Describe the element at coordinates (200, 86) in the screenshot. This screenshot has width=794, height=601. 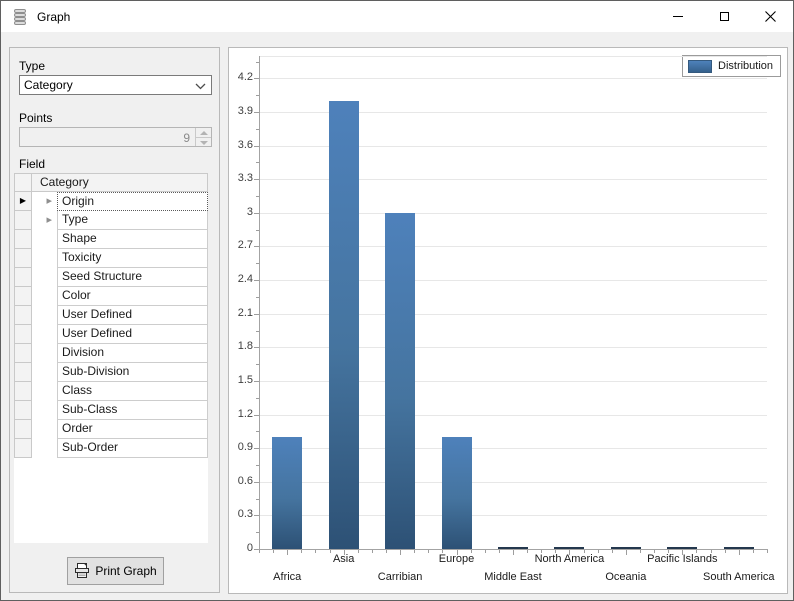
I see `chevron-down-icon` at that location.